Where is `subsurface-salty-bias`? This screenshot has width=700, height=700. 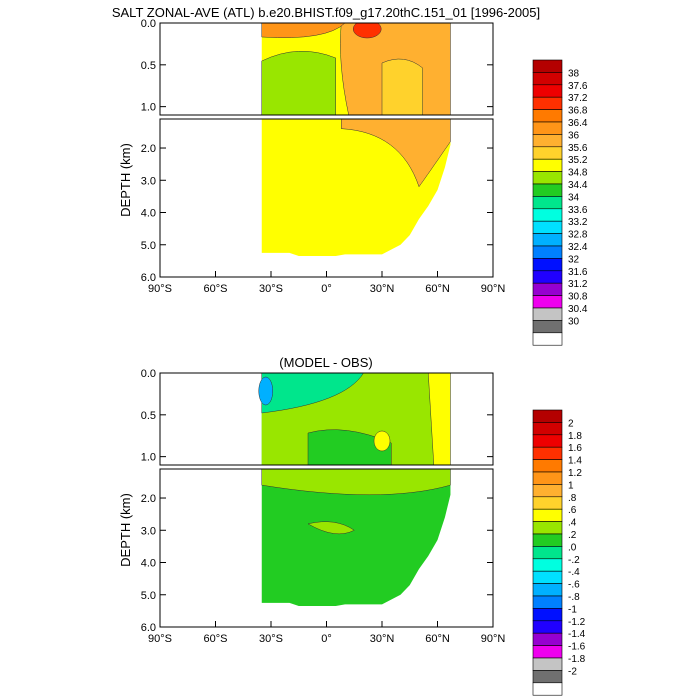
subsurface-salty-bias is located at coordinates (382, 441).